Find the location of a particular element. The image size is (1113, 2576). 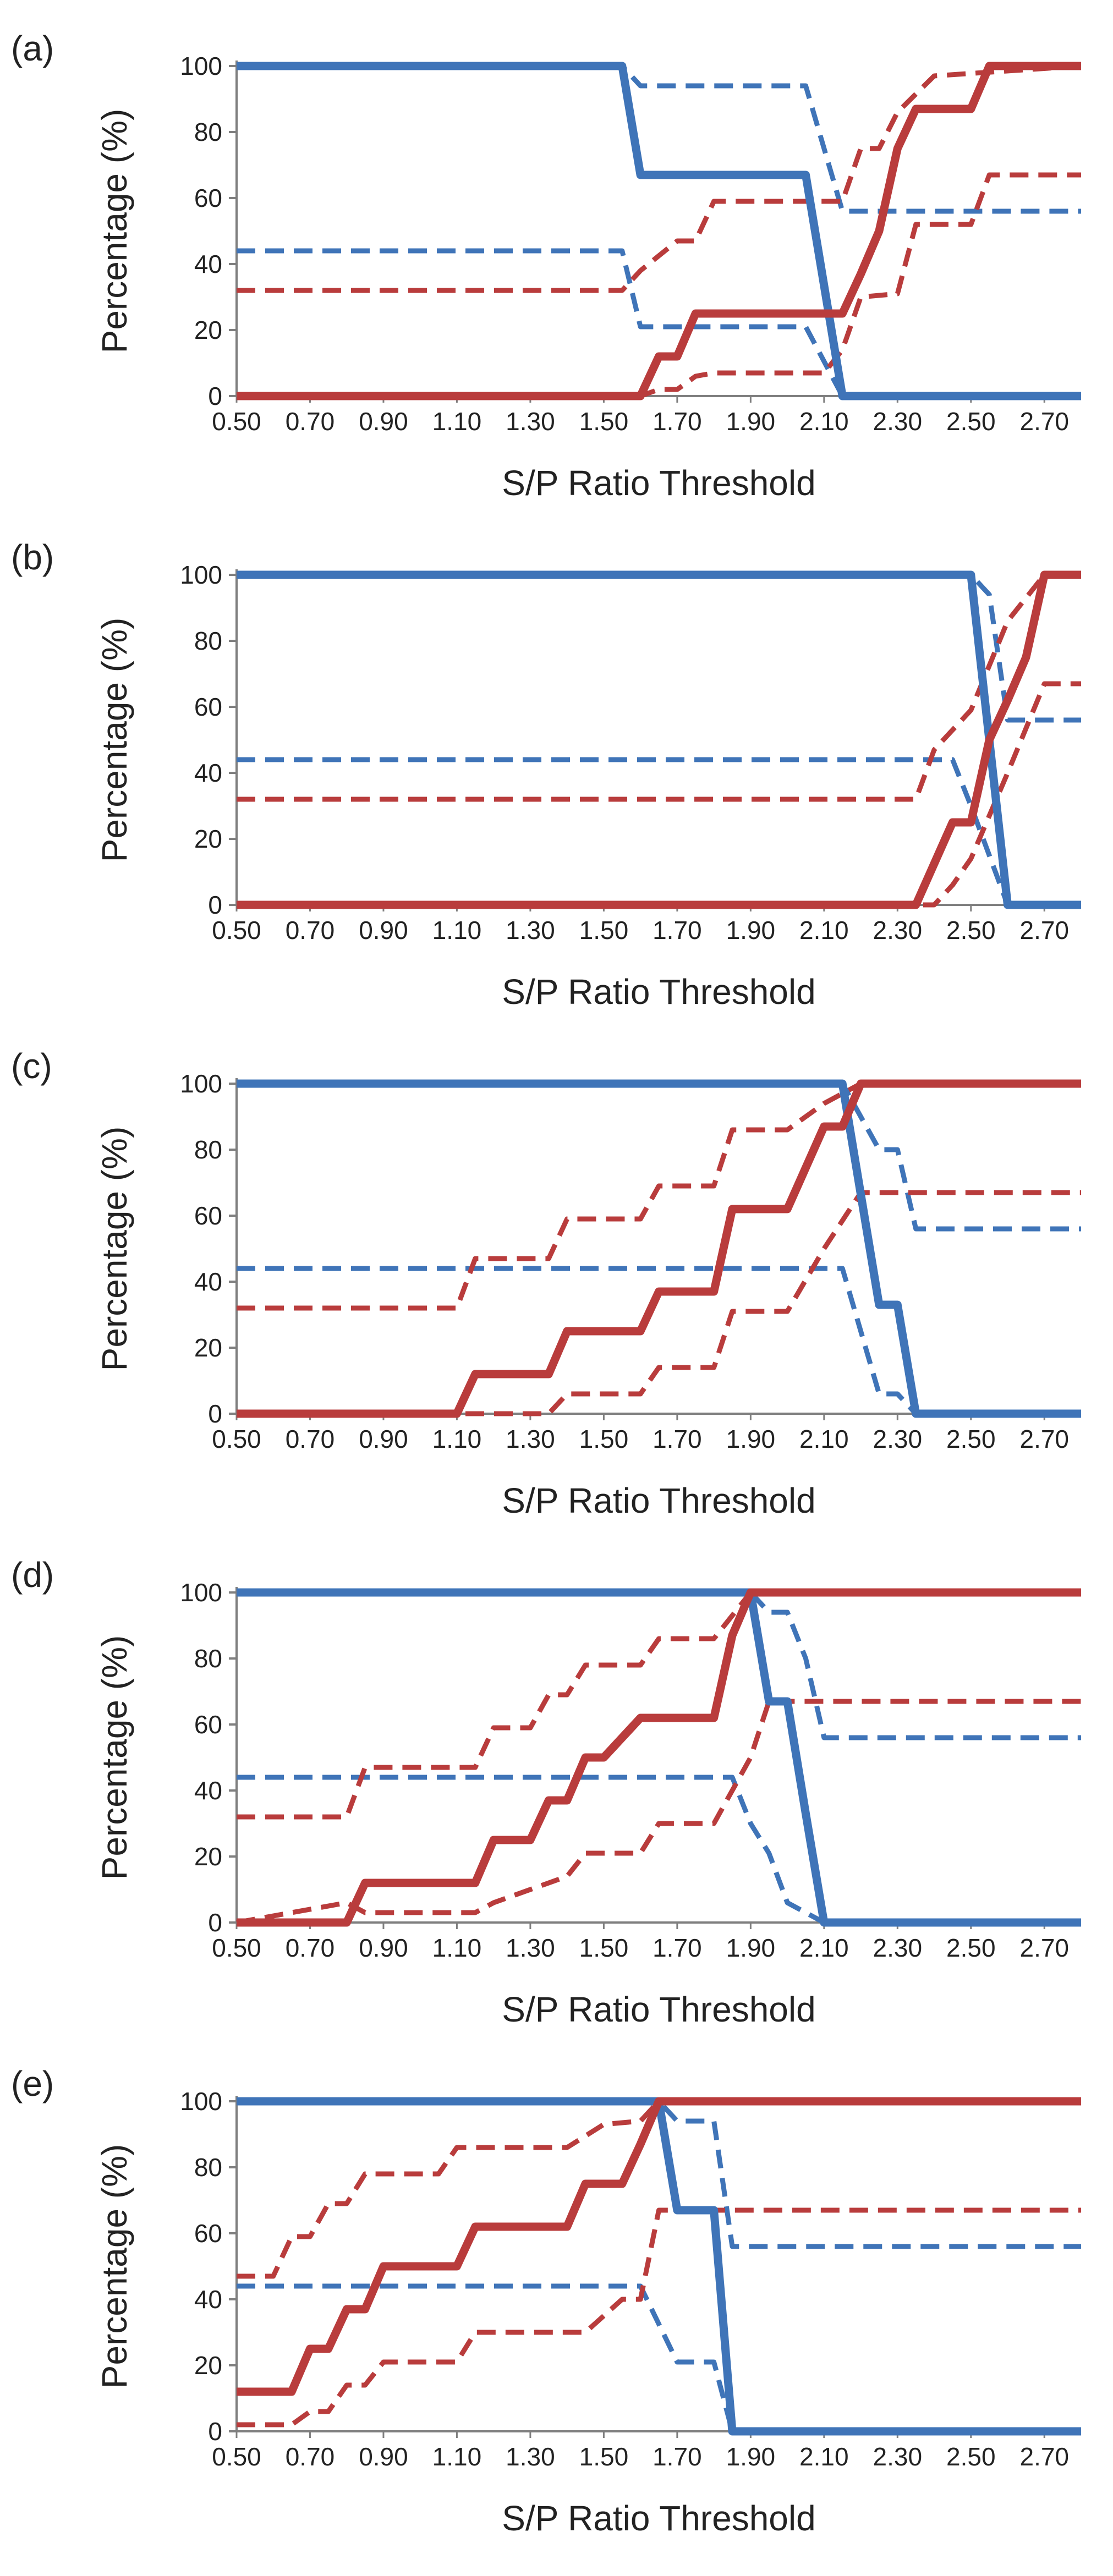

panel-label: (c) is located at coordinates (31, 1066).